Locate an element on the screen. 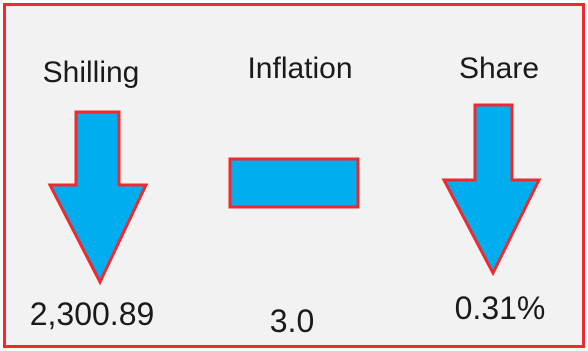  share-value: 0.31% is located at coordinates (500, 308).